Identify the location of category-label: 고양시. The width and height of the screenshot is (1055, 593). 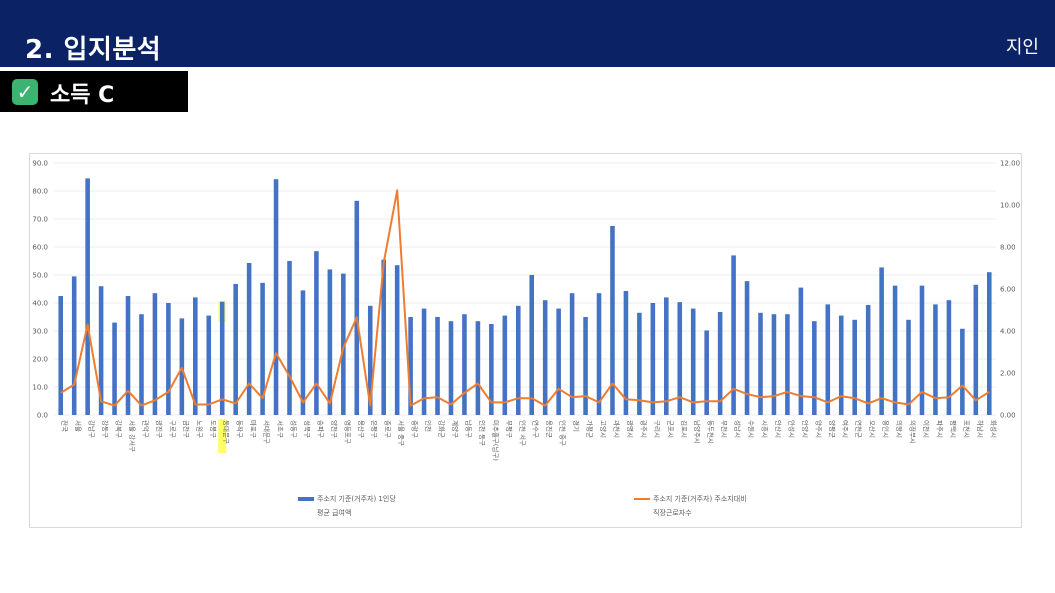
(603, 429).